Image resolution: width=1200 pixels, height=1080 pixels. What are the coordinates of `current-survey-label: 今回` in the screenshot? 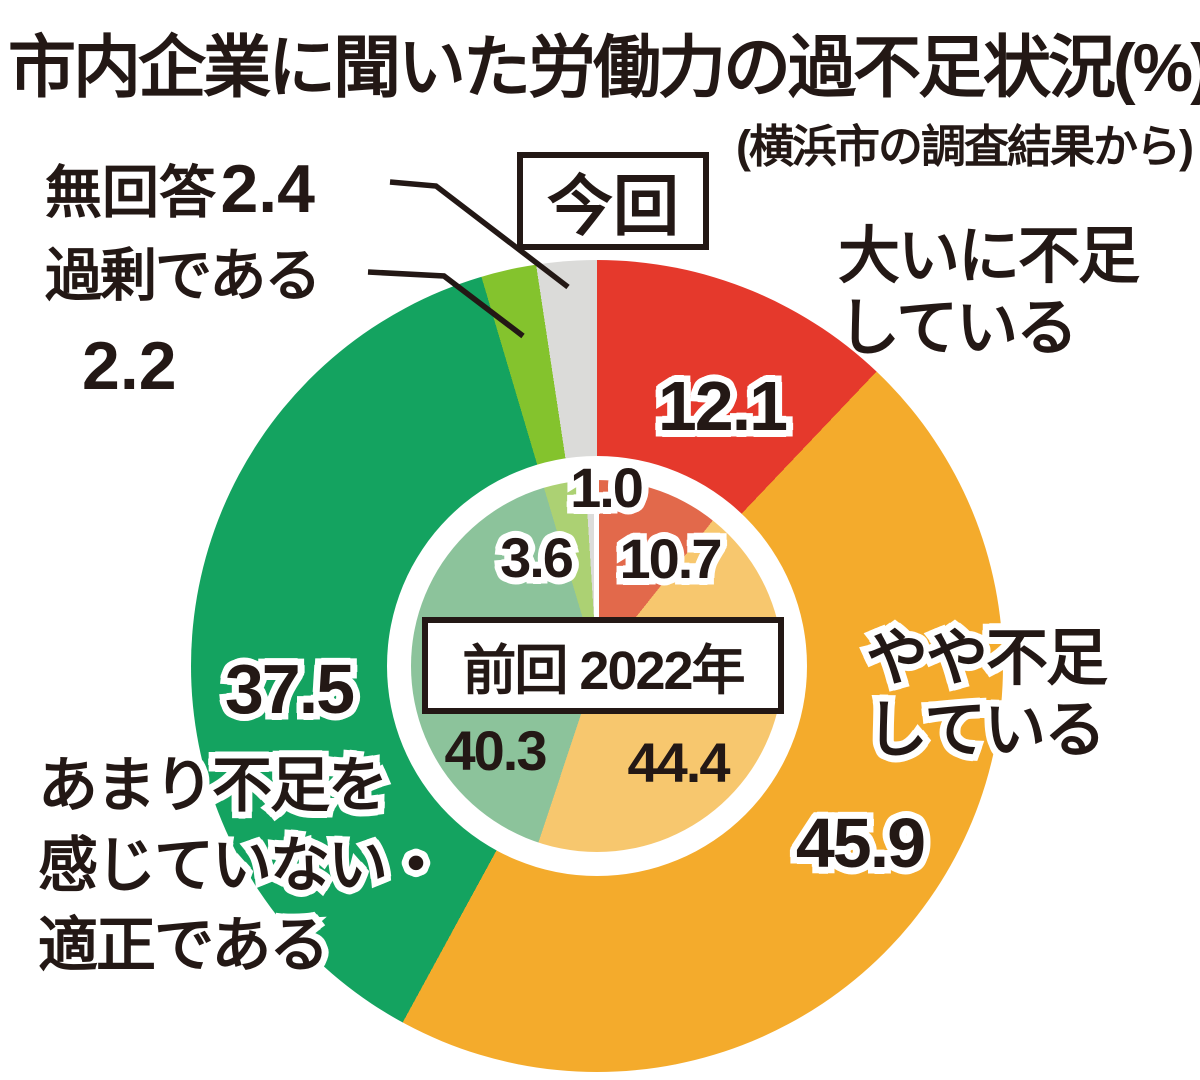 It's located at (613, 206).